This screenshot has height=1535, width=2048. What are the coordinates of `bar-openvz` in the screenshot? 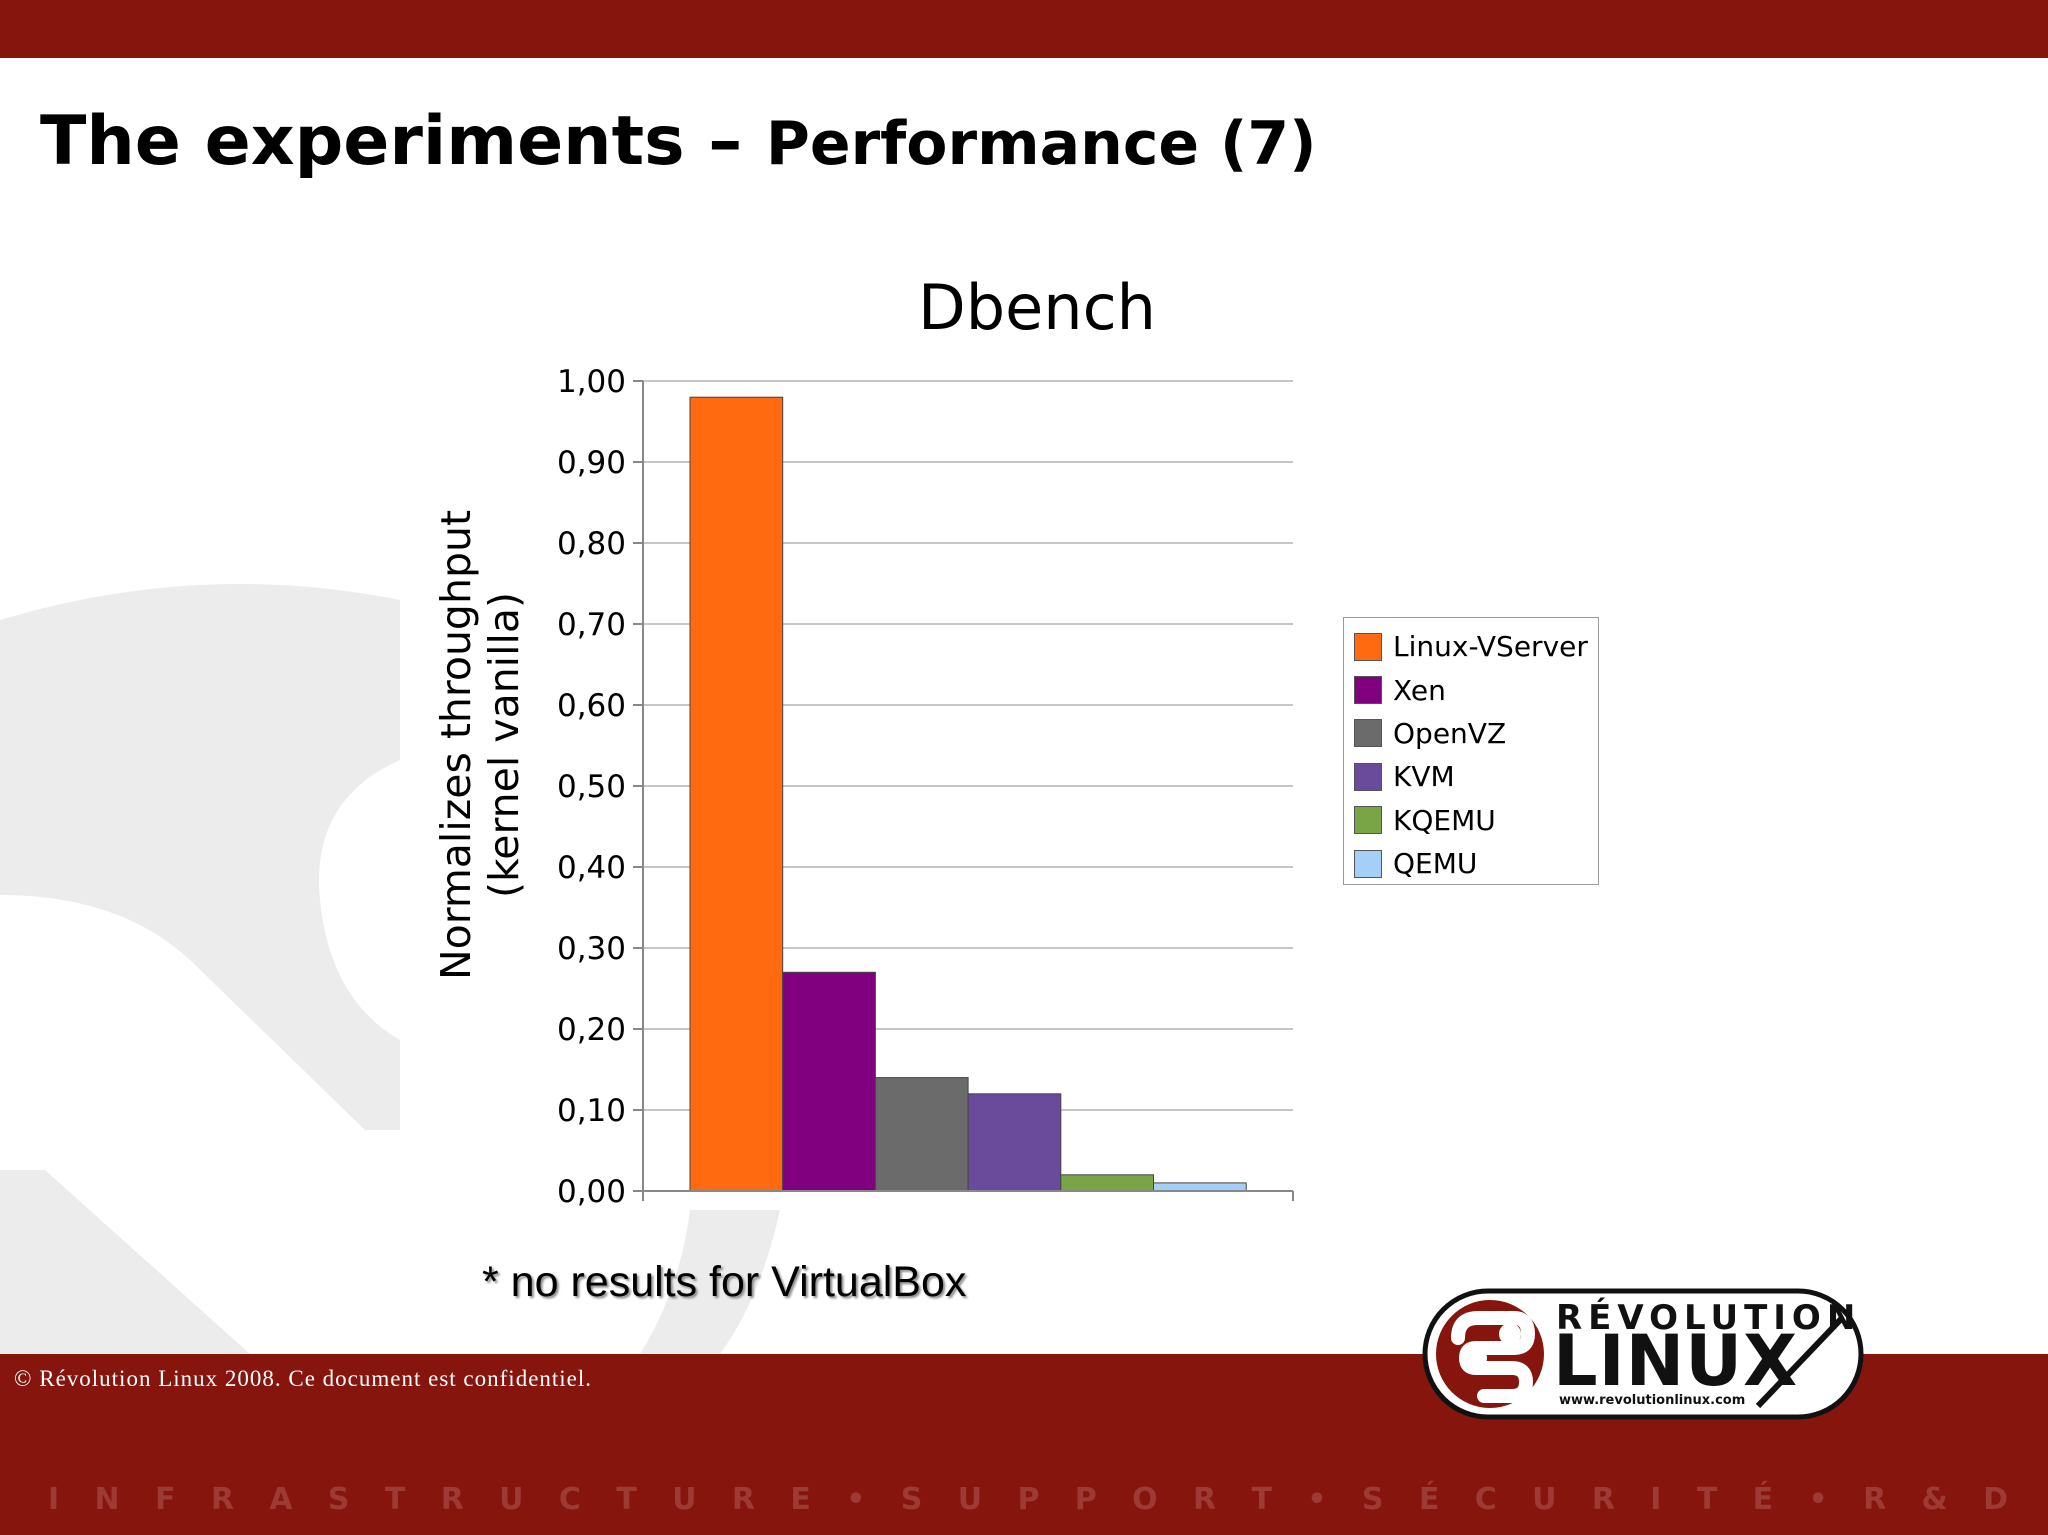 It's located at (921, 1134).